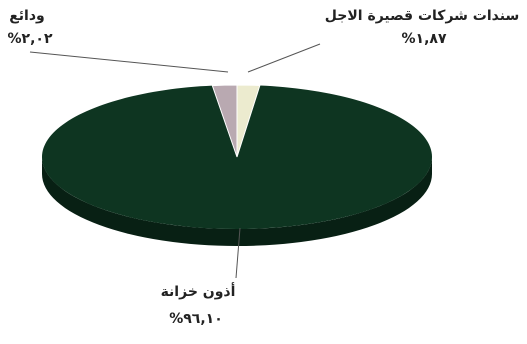 The width and height of the screenshot is (527, 344). Describe the element at coordinates (422, 16) in the screenshot. I see `label-short-term-bonds: سندات شركات قصيرة الاجل` at that location.